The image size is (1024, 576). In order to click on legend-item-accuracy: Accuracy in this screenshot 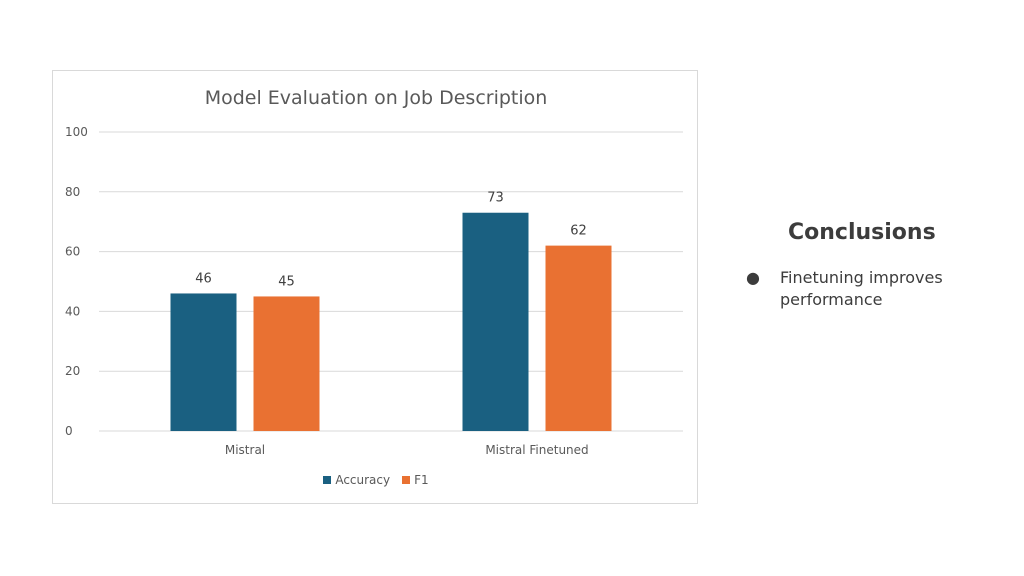, I will do `click(356, 480)`.